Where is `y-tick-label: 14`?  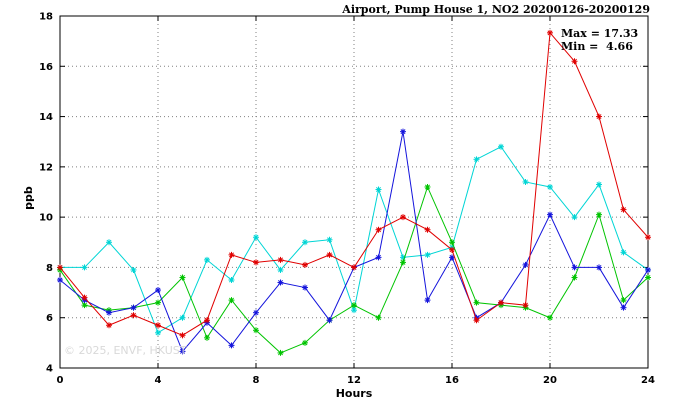
y-tick-label: 14 is located at coordinates (46, 117).